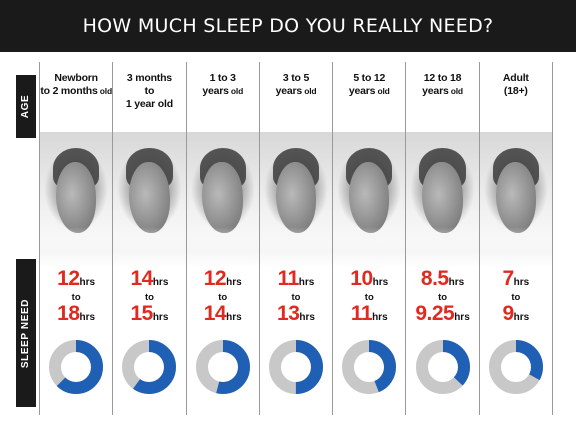 The width and height of the screenshot is (576, 421). I want to click on sleep-max-value: 11, so click(361, 313).